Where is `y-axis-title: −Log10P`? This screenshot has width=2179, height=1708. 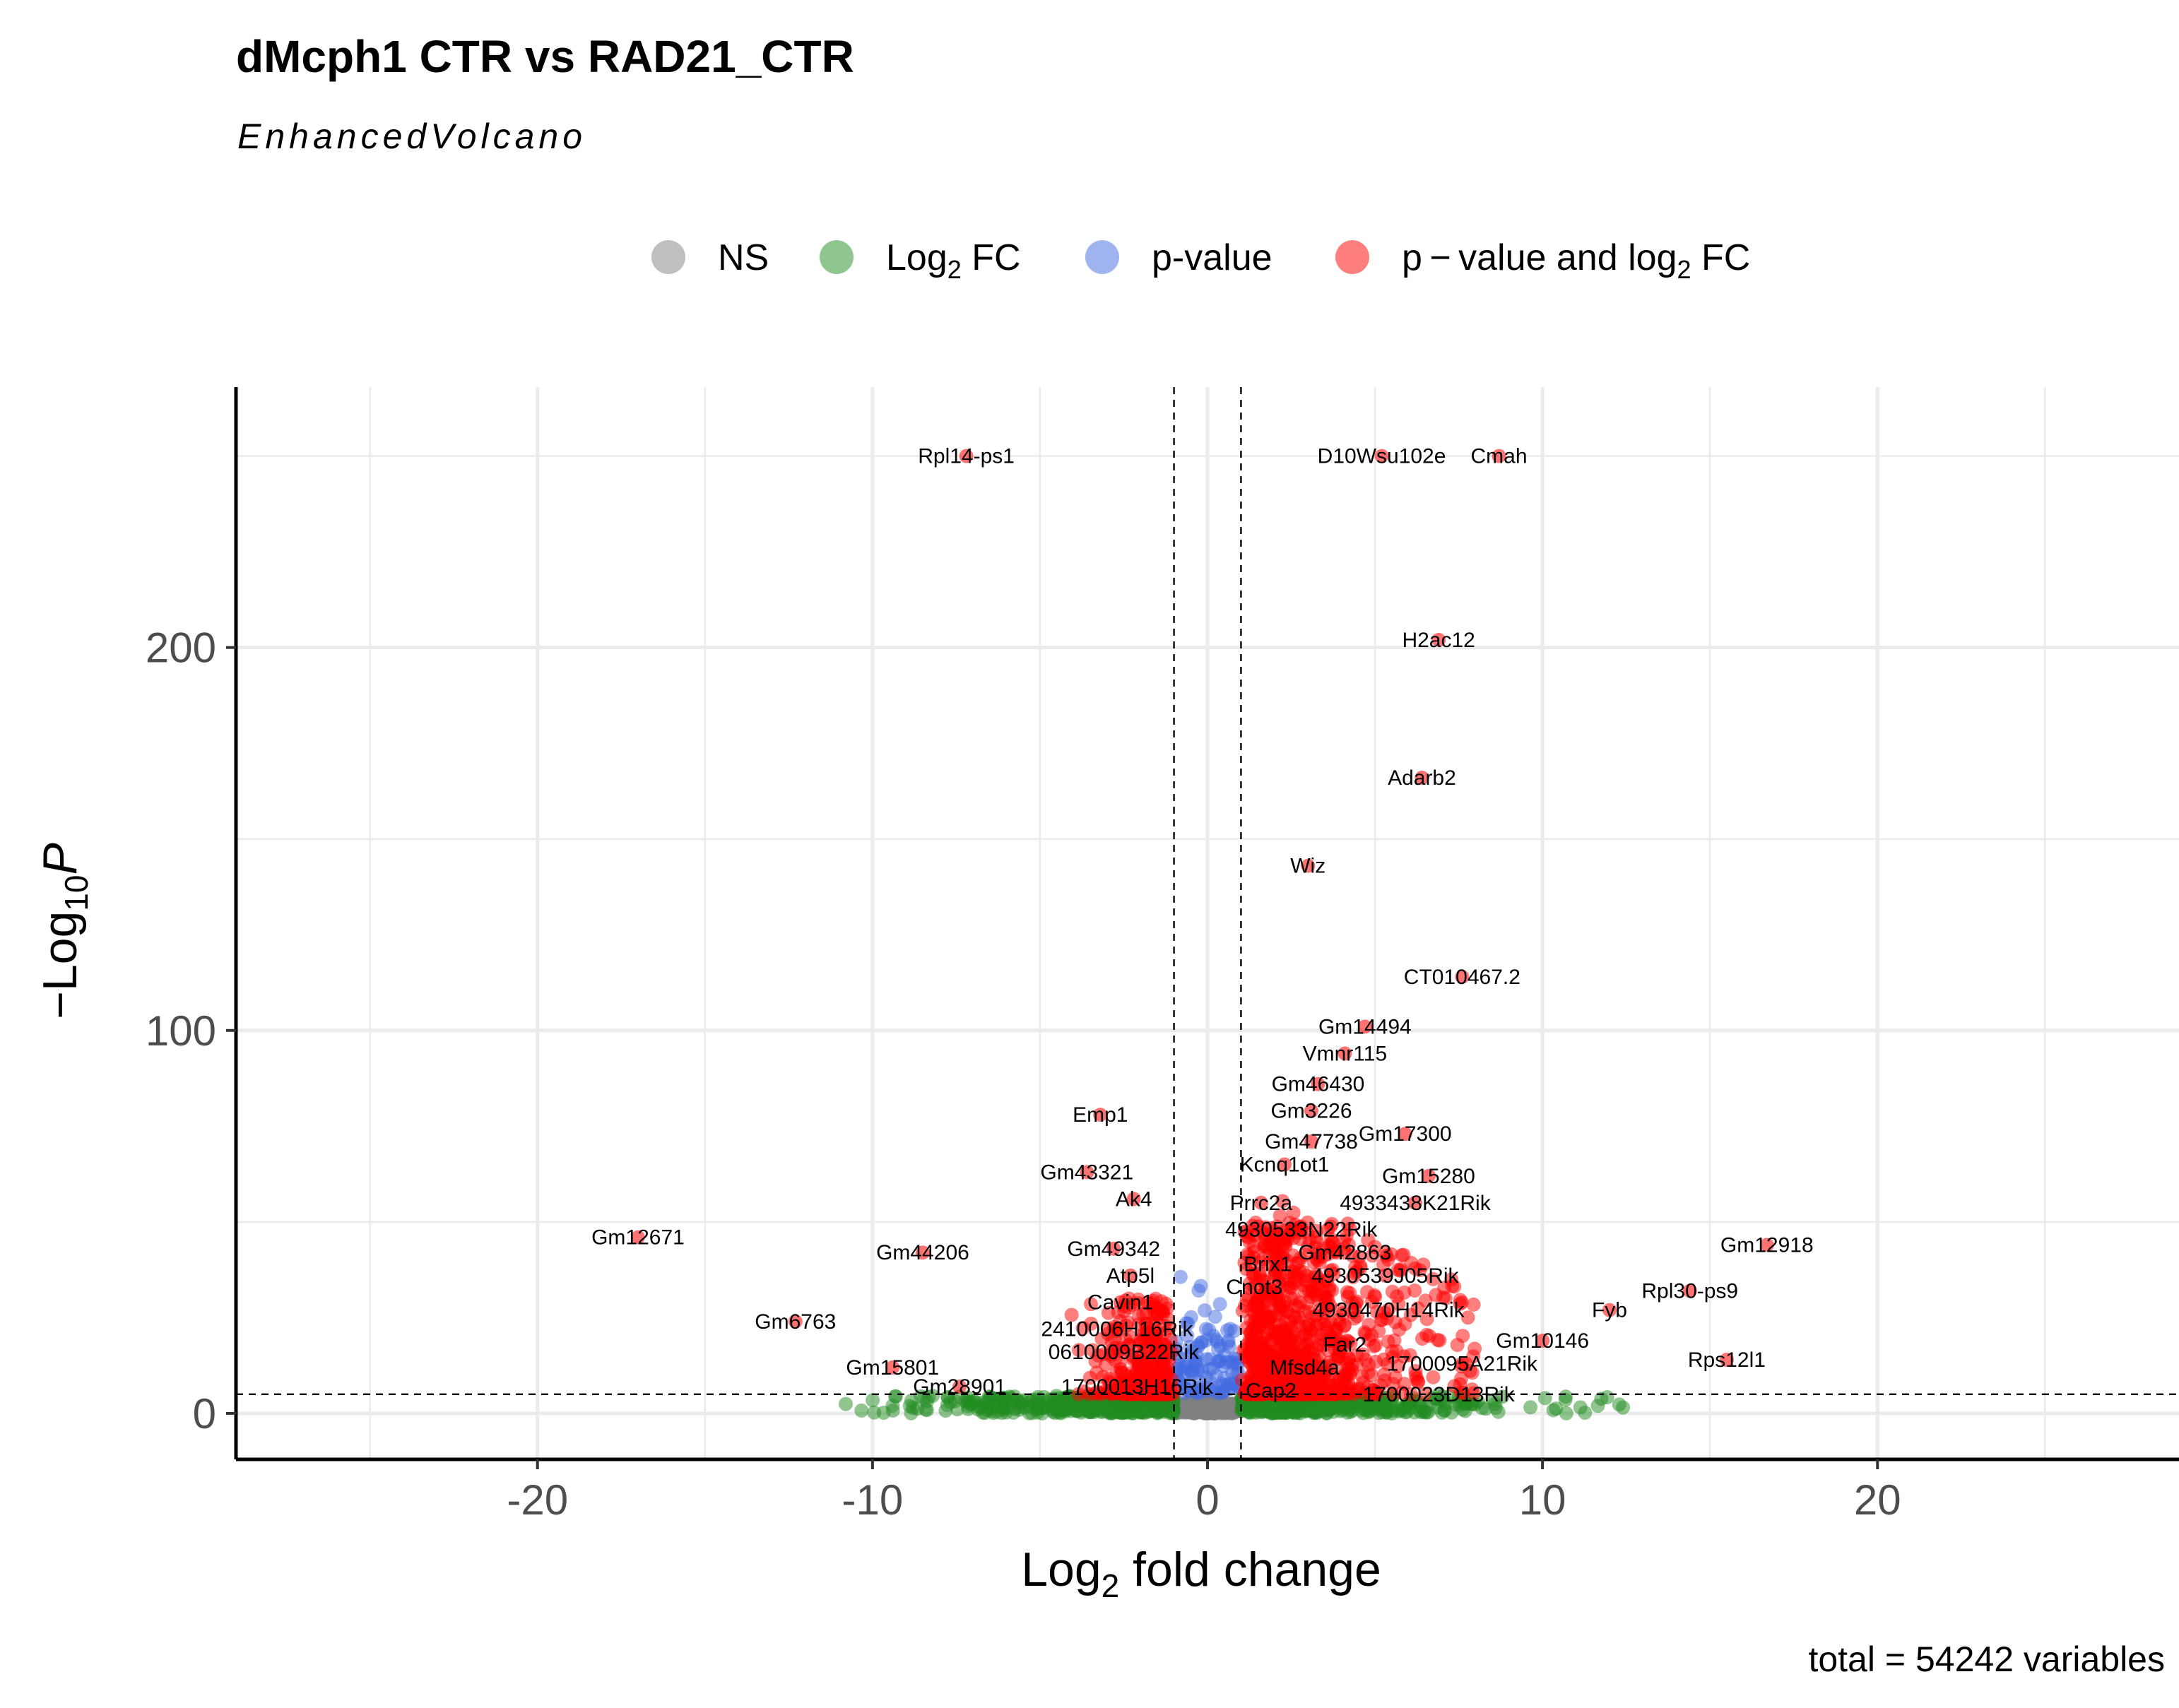
y-axis-title: −Log10P is located at coordinates (64, 931).